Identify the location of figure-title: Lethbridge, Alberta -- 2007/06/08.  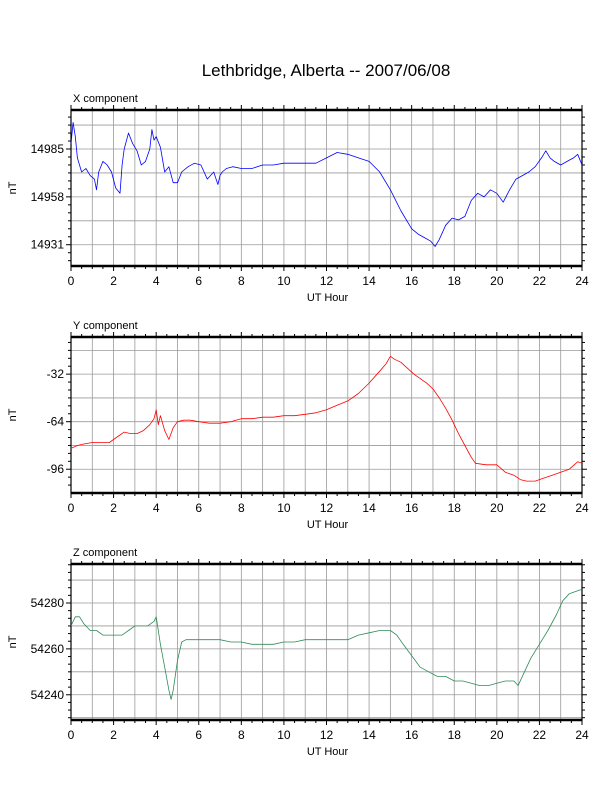
(326, 70).